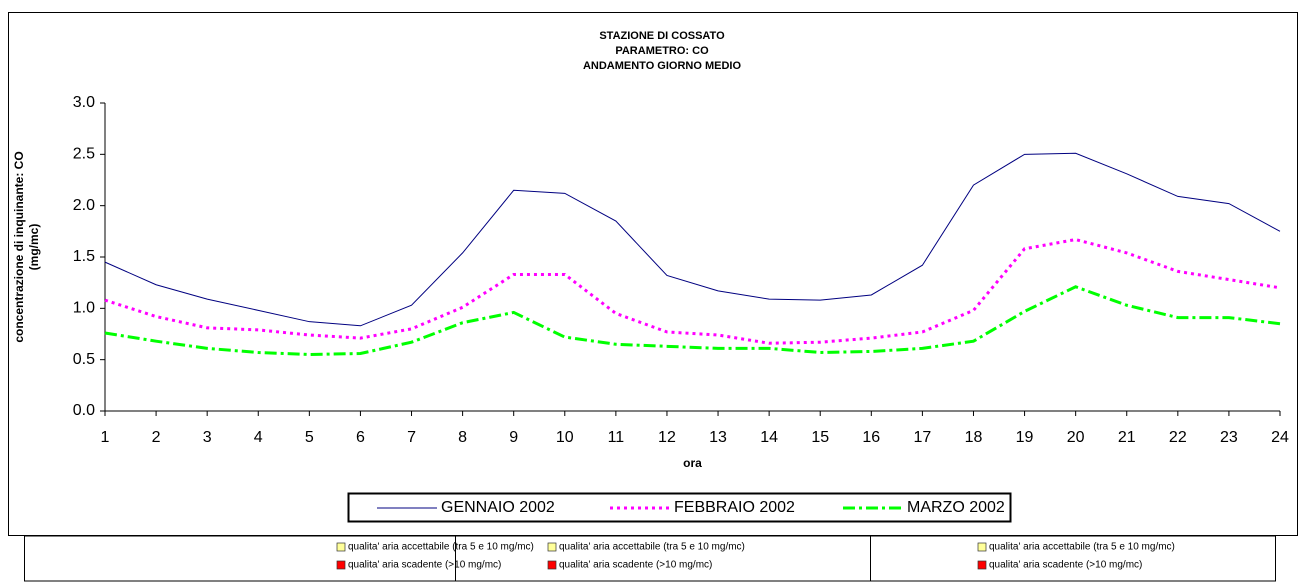 The width and height of the screenshot is (1306, 582). I want to click on x-tick-label: 14, so click(769, 437).